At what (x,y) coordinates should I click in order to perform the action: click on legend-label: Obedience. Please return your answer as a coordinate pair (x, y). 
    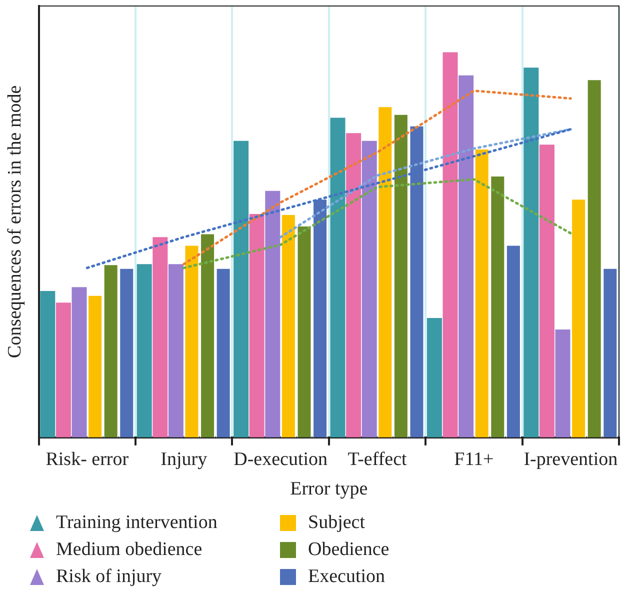
    Looking at the image, I should click on (349, 549).